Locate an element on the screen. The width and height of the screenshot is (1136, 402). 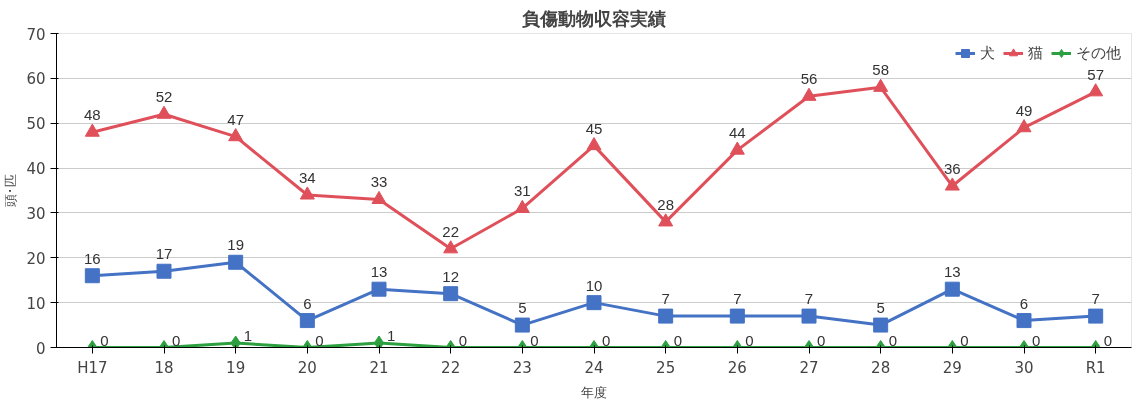
x-tick-label: 23 is located at coordinates (522, 367).